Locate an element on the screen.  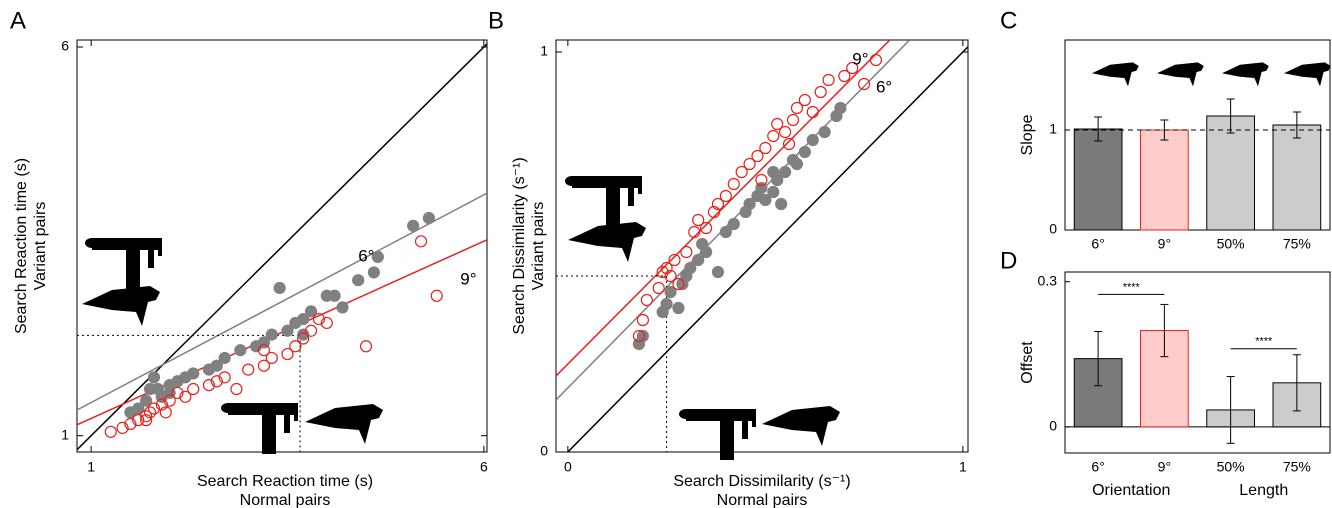
x-axis-label: Search Dissimilarity (s⁻¹) is located at coordinates (761, 481).